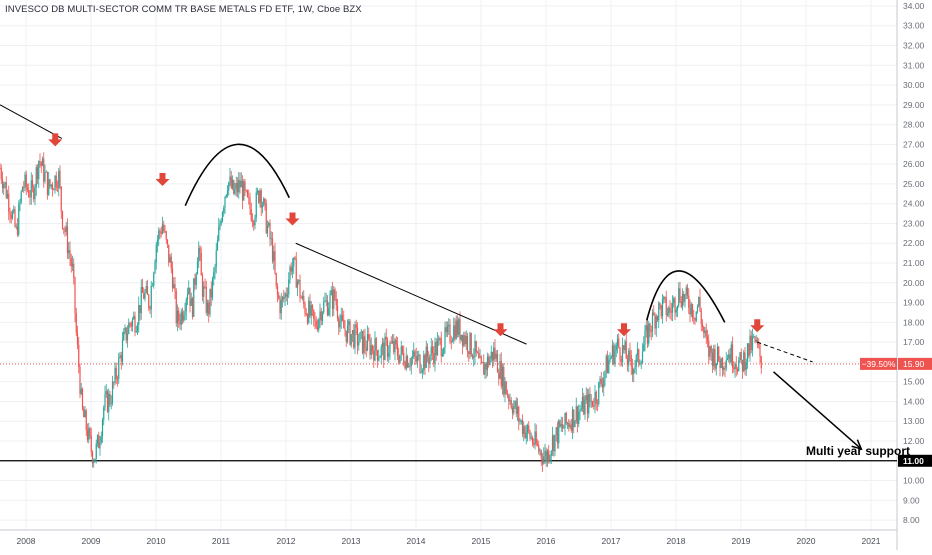 The image size is (932, 555). What do you see at coordinates (757, 326) in the screenshot?
I see `down-arrow-icon` at bounding box center [757, 326].